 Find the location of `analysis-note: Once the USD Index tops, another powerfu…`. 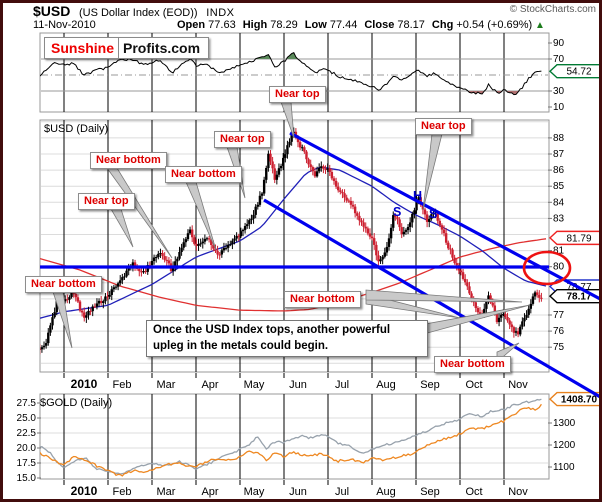

analysis-note: Once the USD Index tops, another powerfu… is located at coordinates (287, 339).